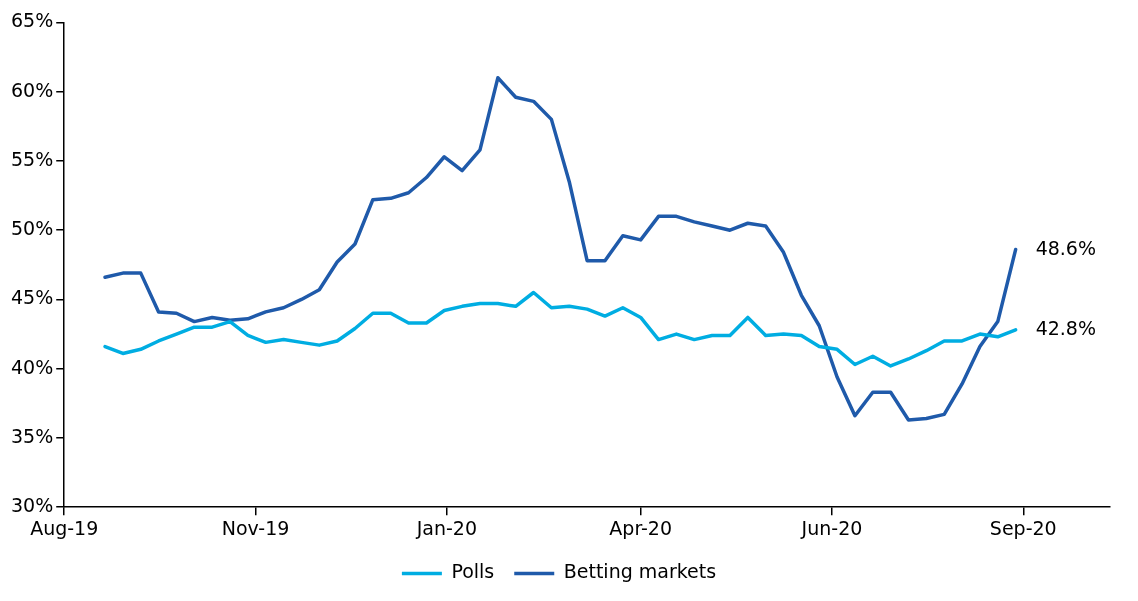 Image resolution: width=1138 pixels, height=601 pixels. What do you see at coordinates (32, 435) in the screenshot?
I see `y-tick-label: 35%` at bounding box center [32, 435].